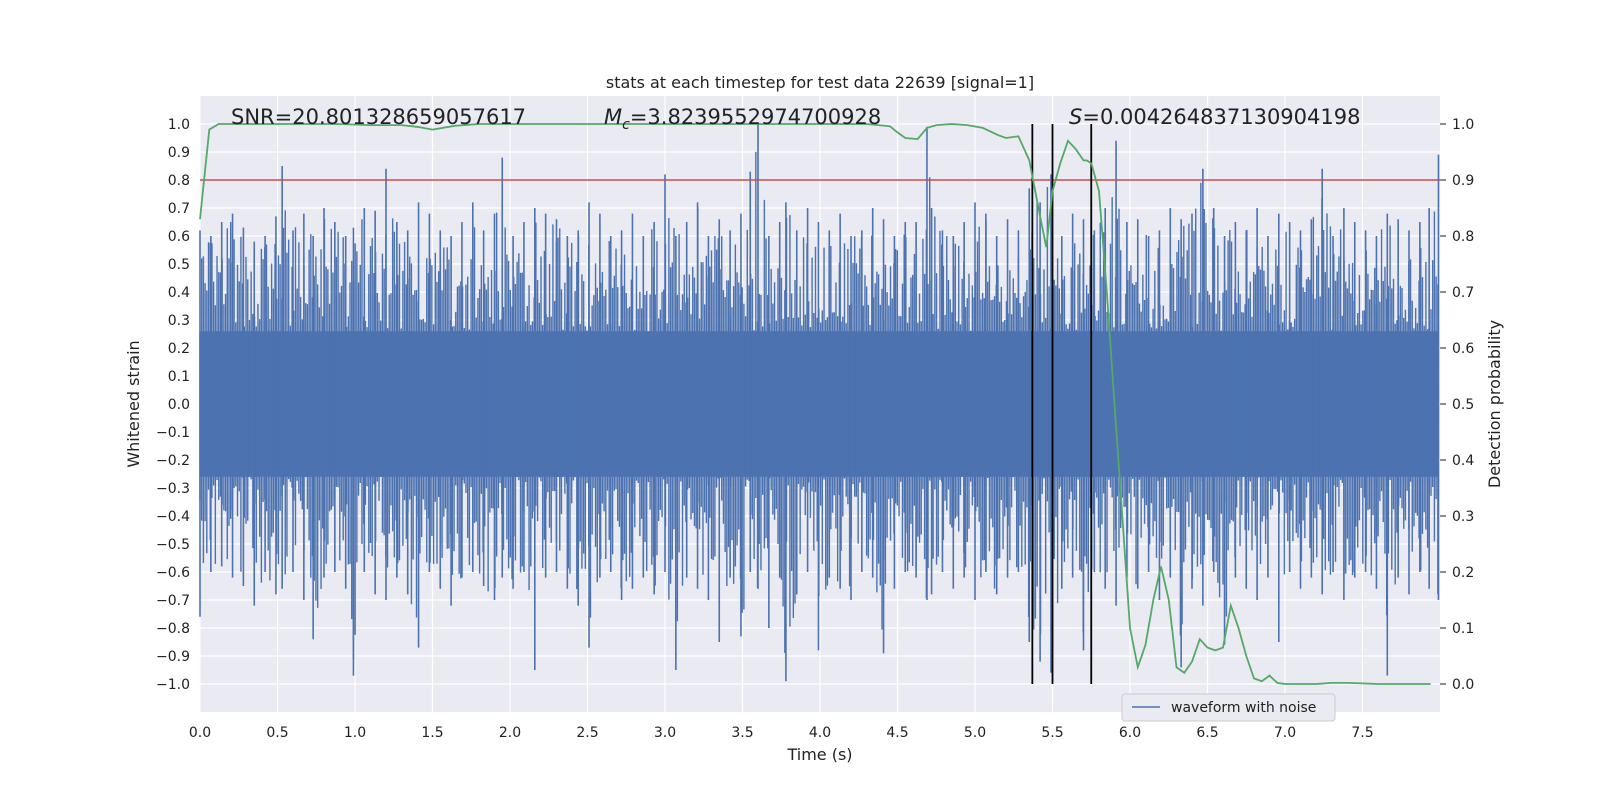  What do you see at coordinates (1285, 733) in the screenshot?
I see `x-tick-label: 7.0` at bounding box center [1285, 733].